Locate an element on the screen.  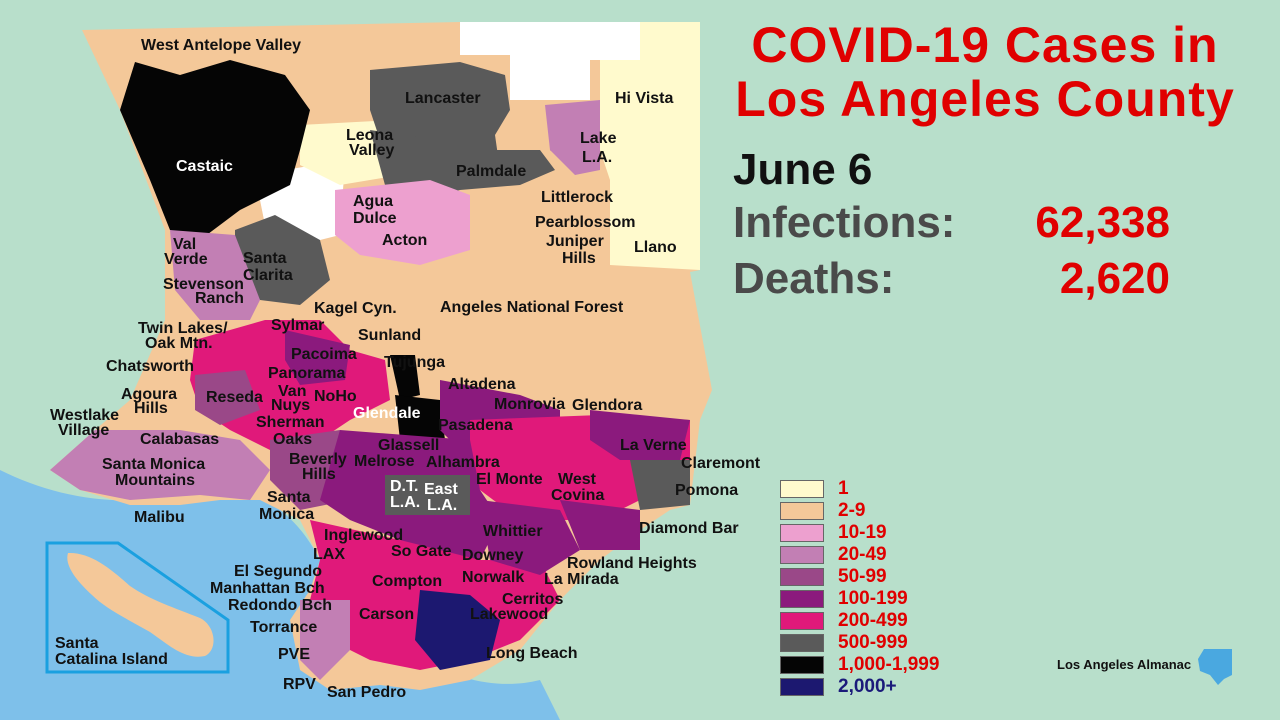
label-alhambra: Alhambra is located at coordinates (463, 462).